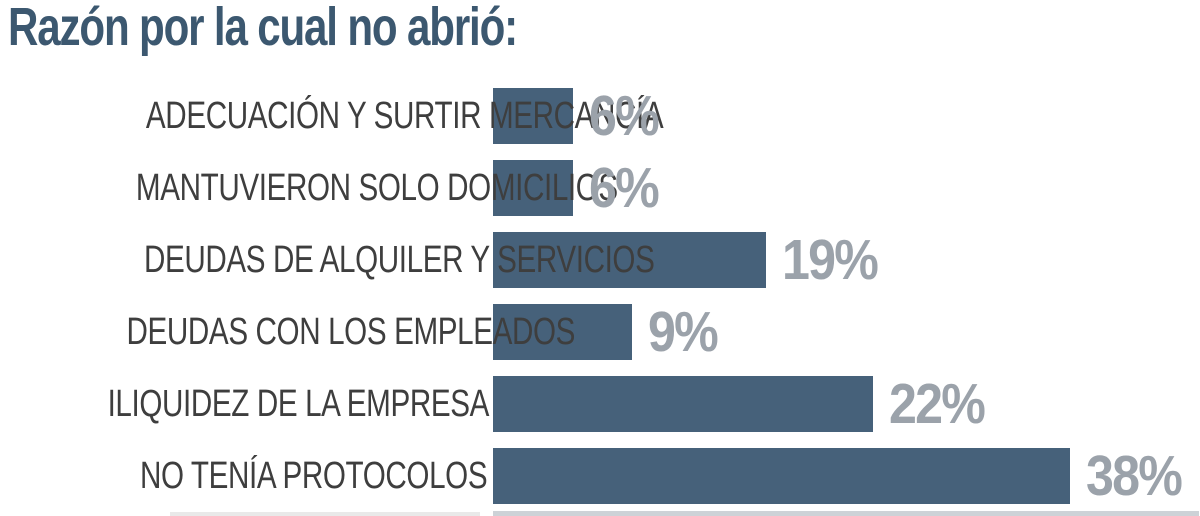  Describe the element at coordinates (399, 259) in the screenshot. I see `category-label: DEUDAS DE ALQUILER Y SERVICIOS` at that location.